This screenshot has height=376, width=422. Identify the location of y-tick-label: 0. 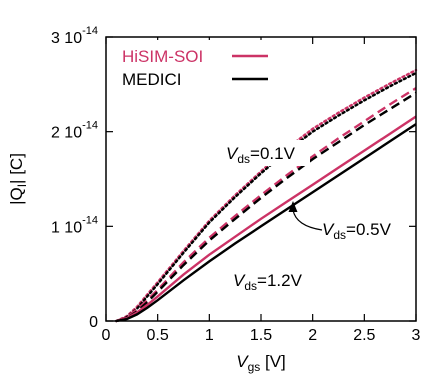
(93, 322).